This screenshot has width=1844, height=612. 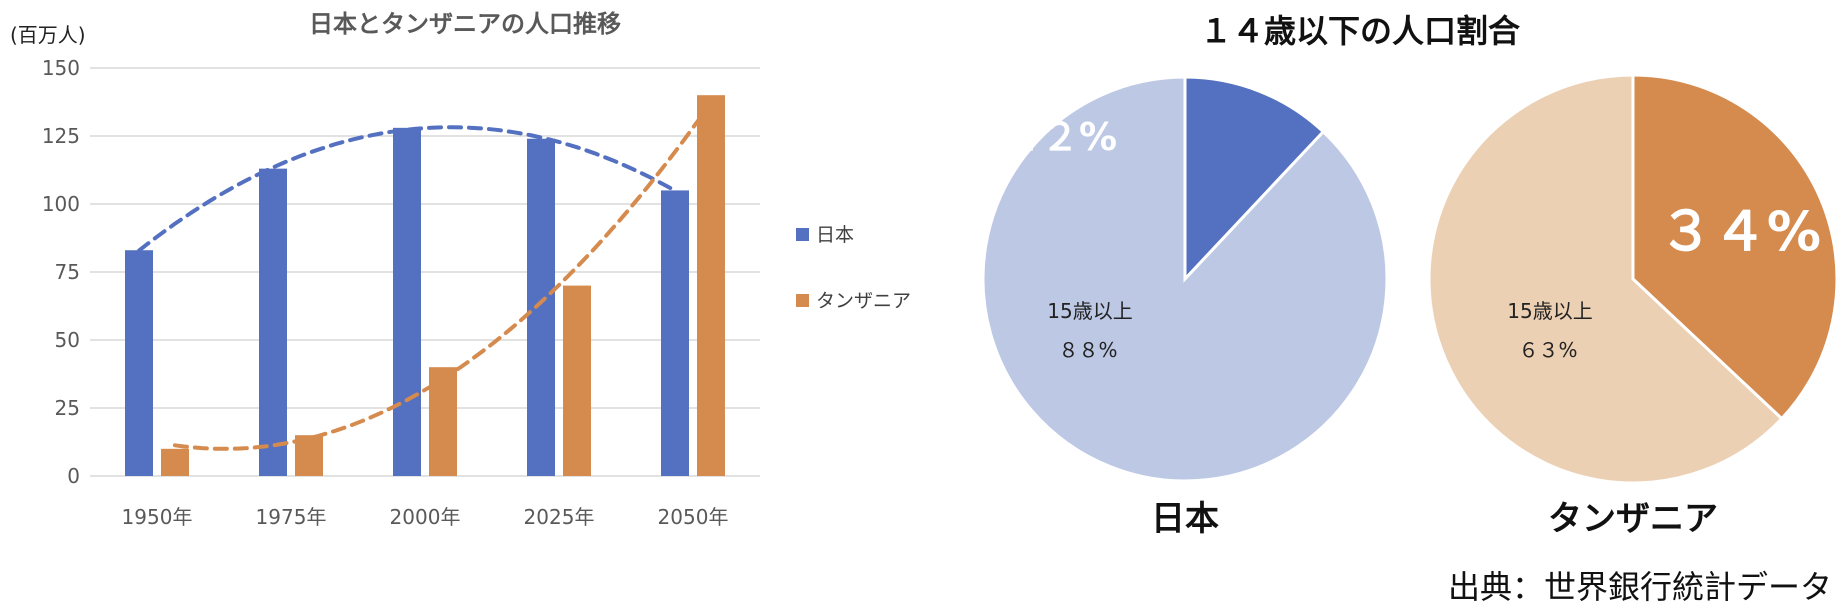 What do you see at coordinates (48, 35) in the screenshot?
I see `y-axis-unit-label: (百万人)` at bounding box center [48, 35].